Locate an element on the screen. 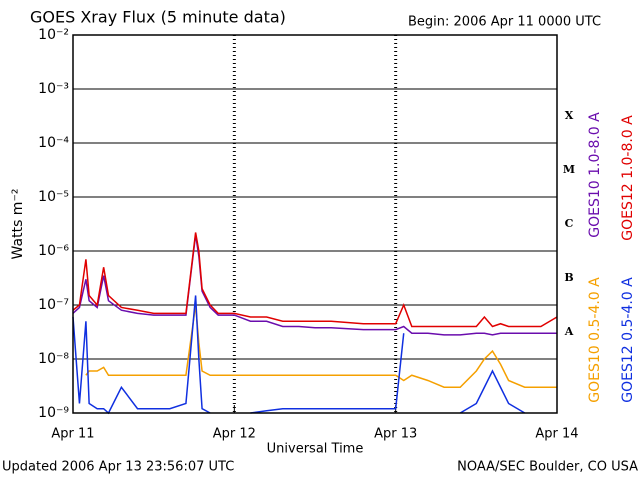 The height and width of the screenshot is (480, 640). legend-entry: GOES10 0.5-4.0 A is located at coordinates (595, 340).